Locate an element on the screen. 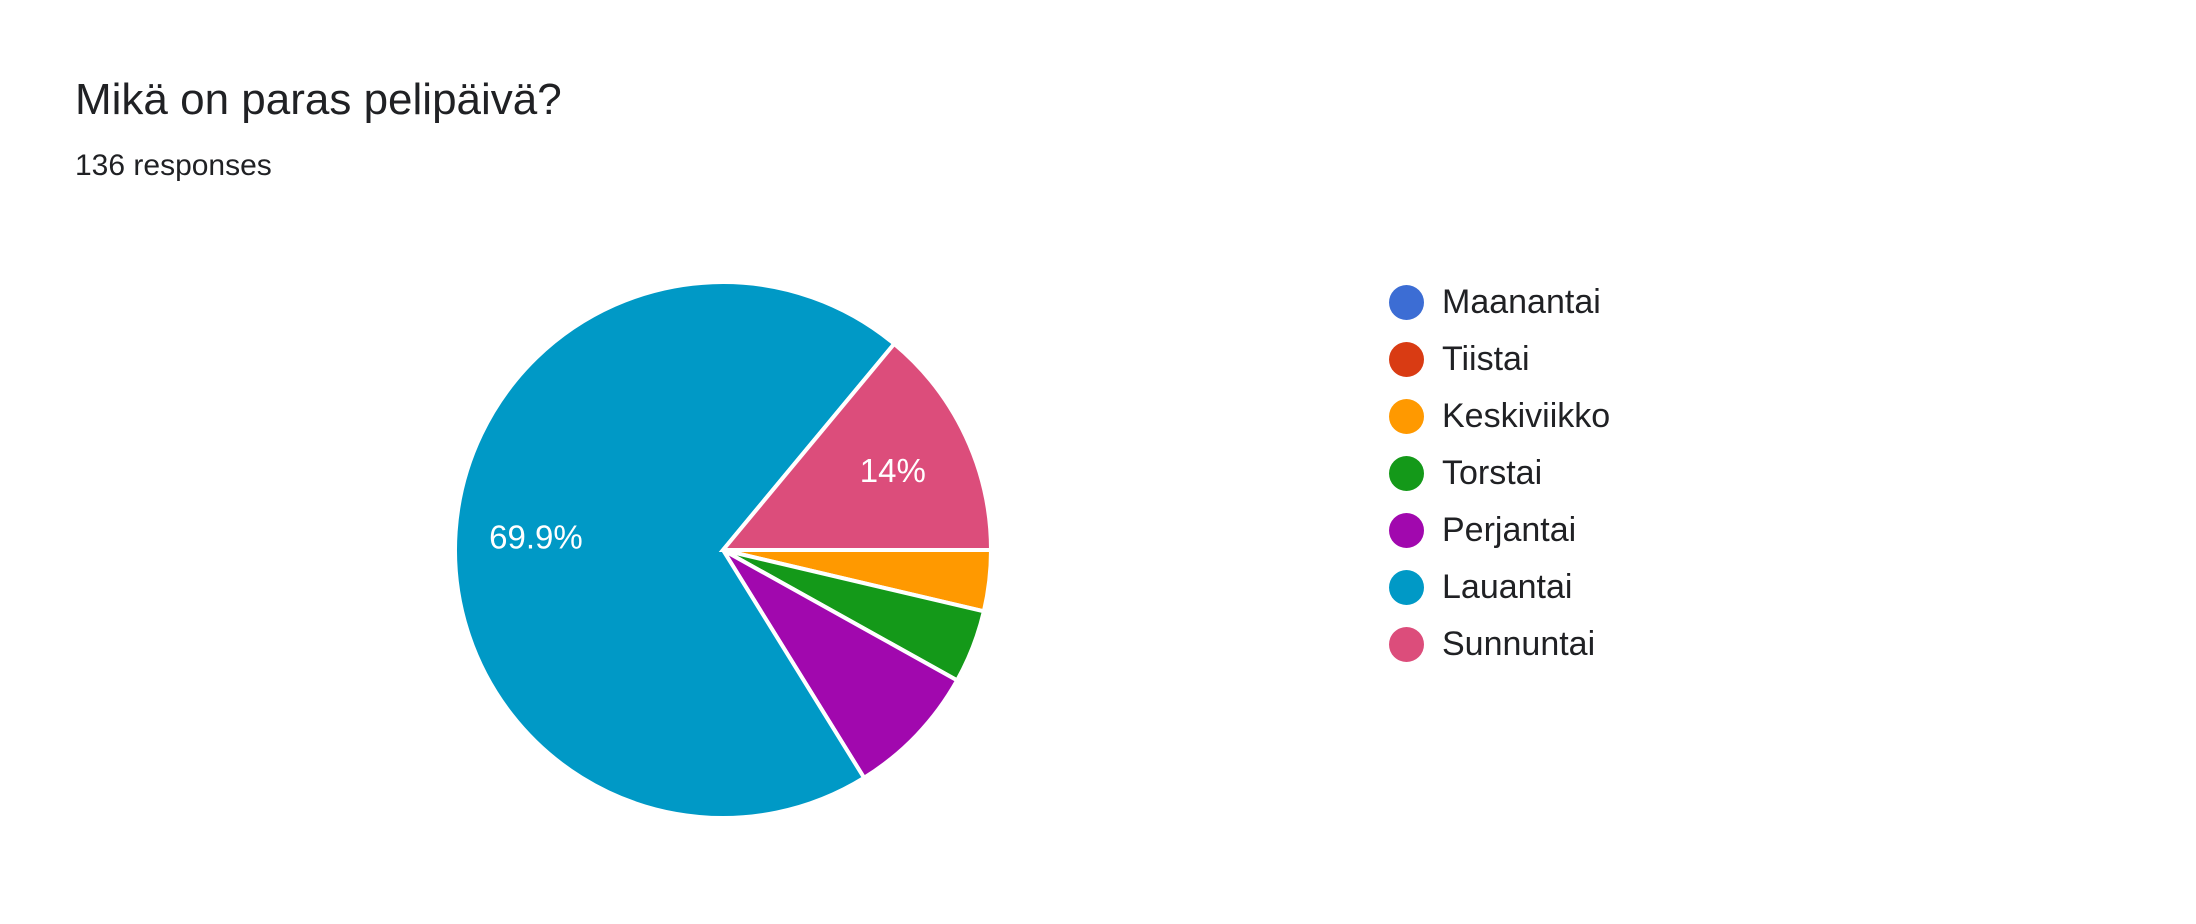 This screenshot has width=2196, height=924. legend-item-tiistai: Tiistai is located at coordinates (1499, 359).